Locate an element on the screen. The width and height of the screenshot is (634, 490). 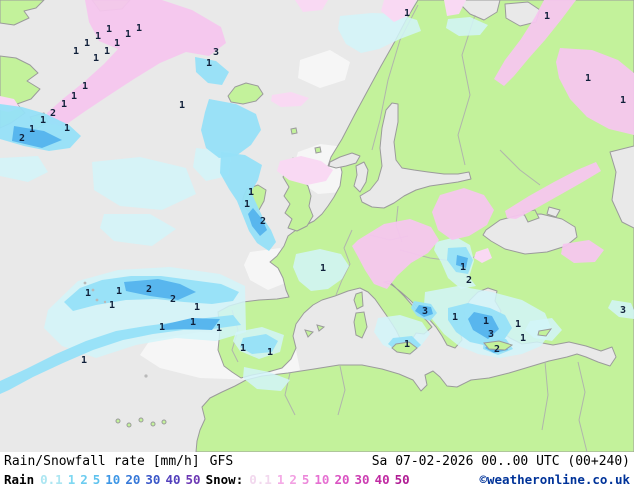
snow-area-northeast-mass is located at coordinates (595, 91).